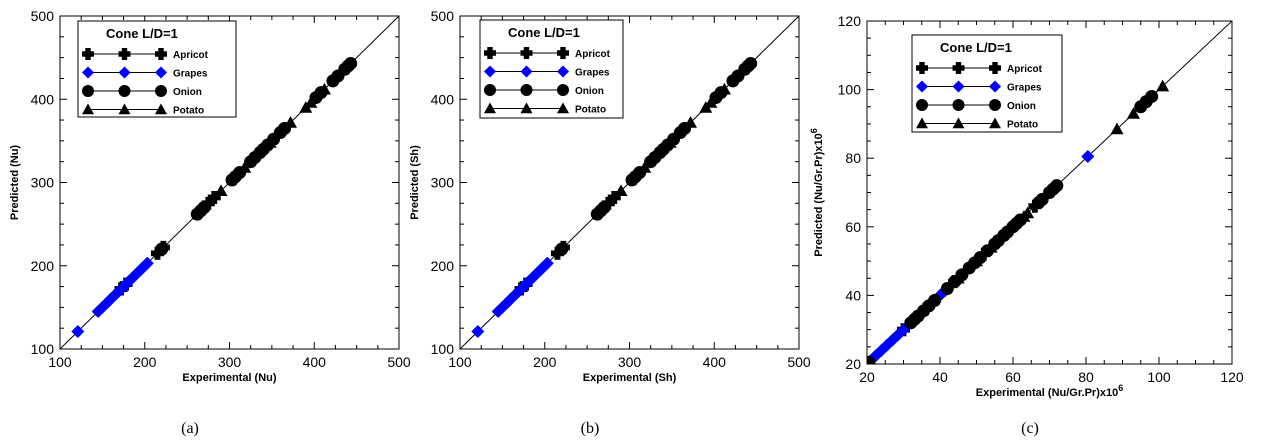 The height and width of the screenshot is (444, 1261). What do you see at coordinates (190, 428) in the screenshot?
I see `panel-label: (a)` at bounding box center [190, 428].